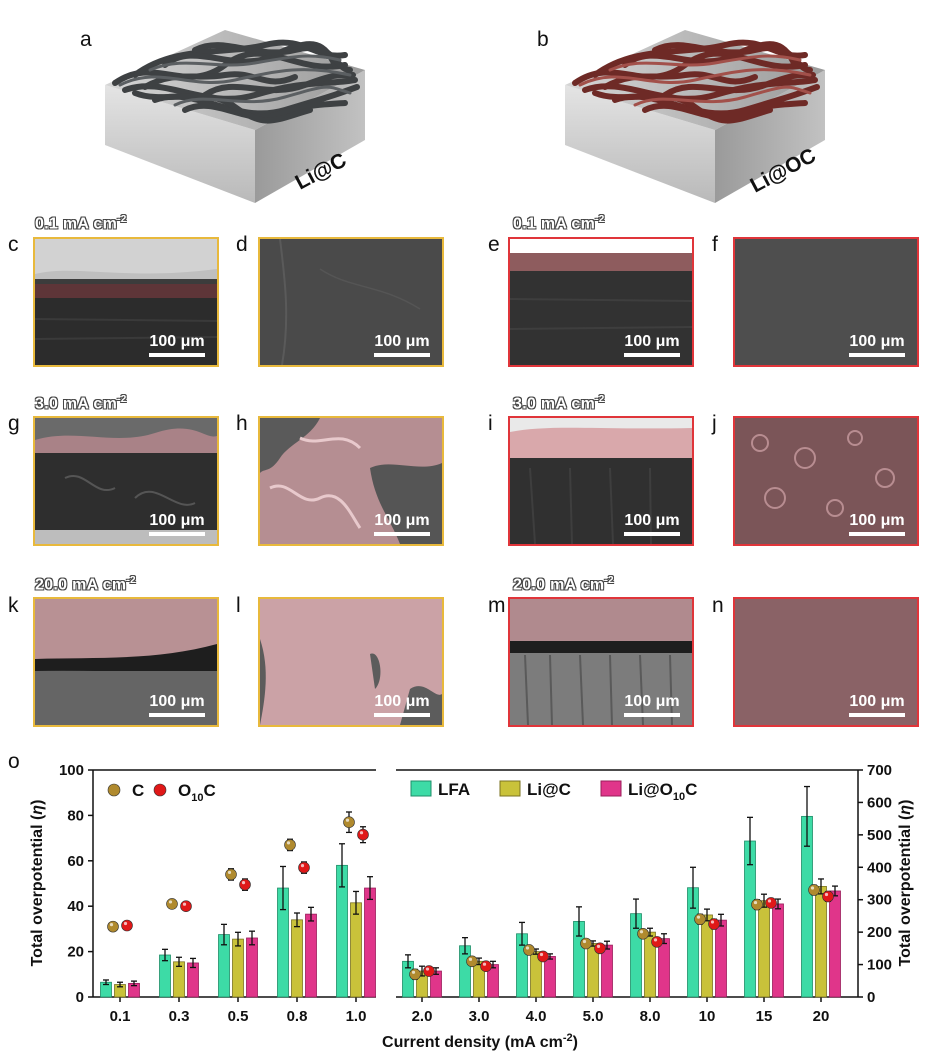  What do you see at coordinates (81, 223) in the screenshot?
I see `current-label-c: 0.1 mA cm-2` at bounding box center [81, 223].